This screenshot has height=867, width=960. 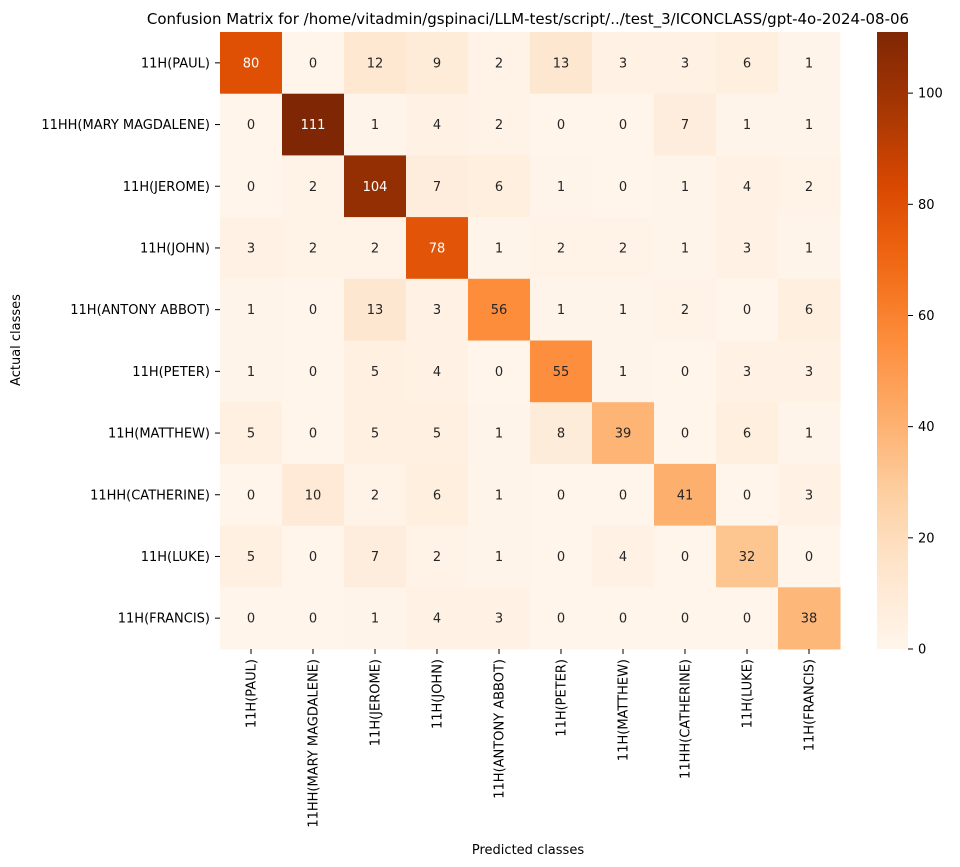 What do you see at coordinates (930, 94) in the screenshot?
I see `colorbar-tick-label: 100` at bounding box center [930, 94].